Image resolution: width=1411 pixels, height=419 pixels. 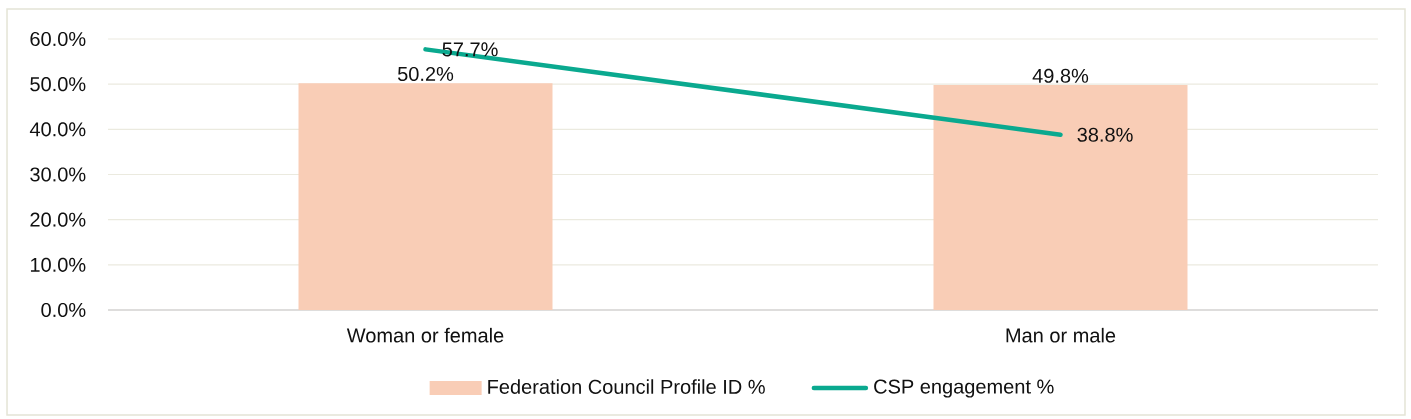 I want to click on x-tick-label: Man or male, so click(x=1061, y=335).